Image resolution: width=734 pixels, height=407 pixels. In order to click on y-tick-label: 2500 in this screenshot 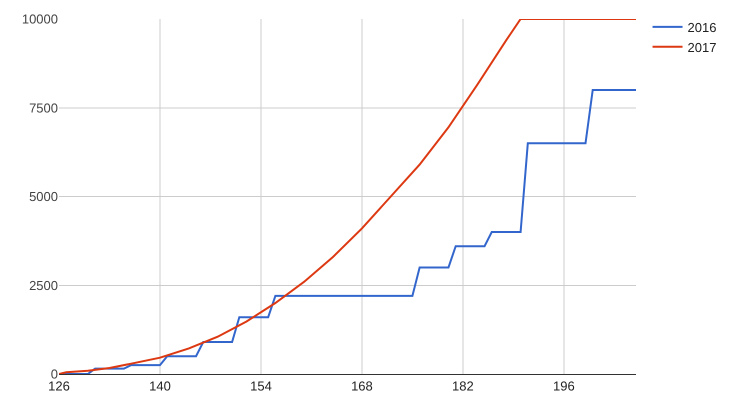, I will do `click(43, 285)`.